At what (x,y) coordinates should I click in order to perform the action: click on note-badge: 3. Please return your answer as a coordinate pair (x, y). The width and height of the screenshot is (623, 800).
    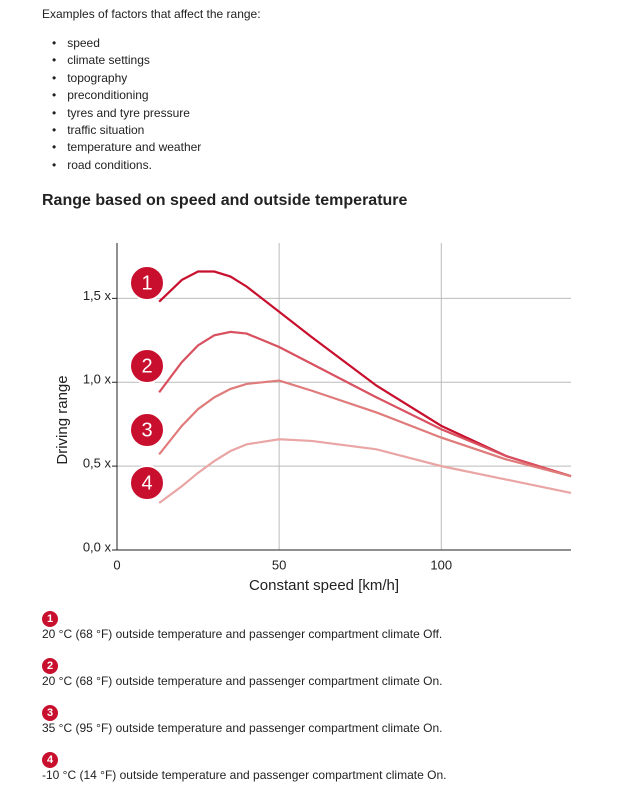
    Looking at the image, I should click on (50, 713).